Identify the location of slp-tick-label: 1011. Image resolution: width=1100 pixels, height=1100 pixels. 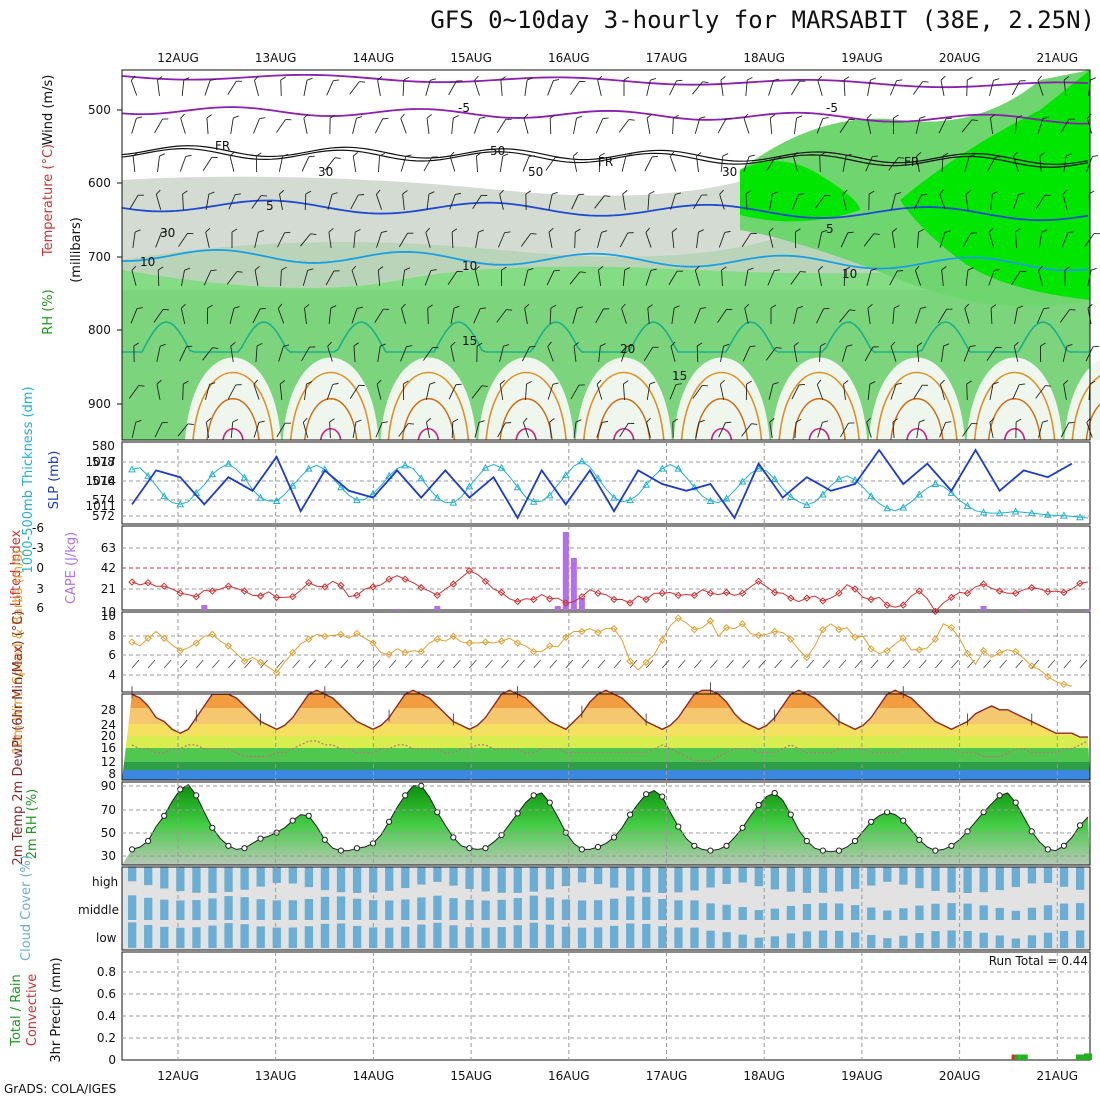
(100, 506).